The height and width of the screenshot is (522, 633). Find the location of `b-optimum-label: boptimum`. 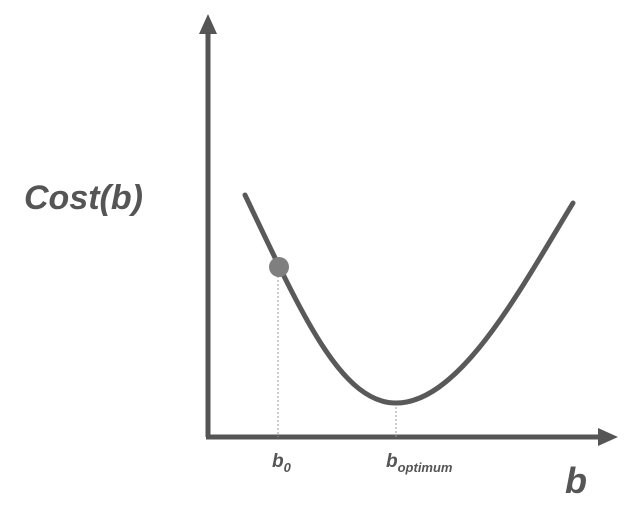

b-optimum-label: boptimum is located at coordinates (419, 463).